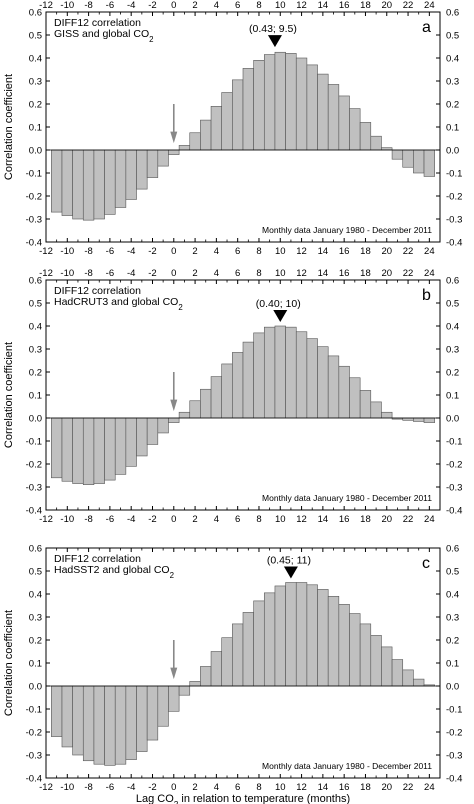 The width and height of the screenshot is (474, 804). What do you see at coordinates (34, 733) in the screenshot?
I see `y-tick-label: -0.2` at bounding box center [34, 733].